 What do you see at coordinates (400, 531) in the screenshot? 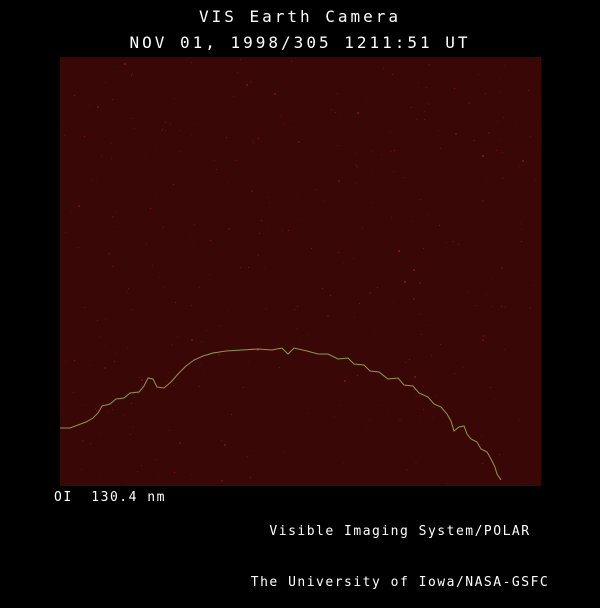
I see `credit-line-1: Visible Imaging System/POLAR` at bounding box center [400, 531].